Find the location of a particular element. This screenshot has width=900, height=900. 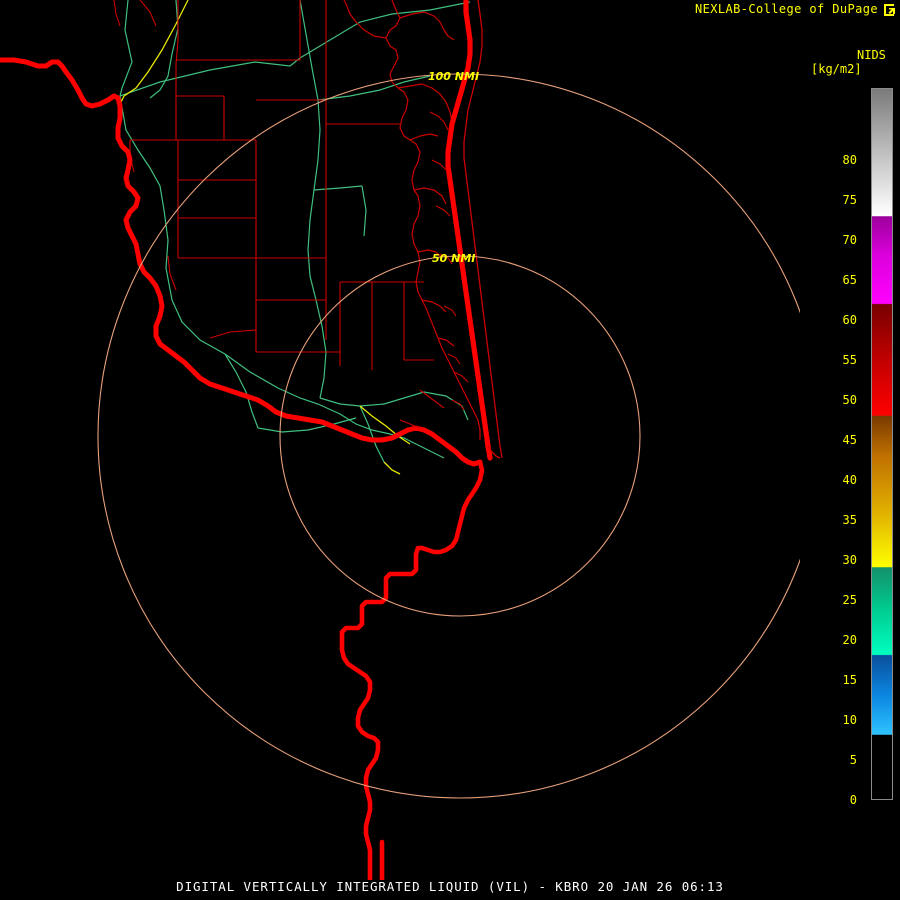

colorbar-tick-80: 80 is located at coordinates (849, 160).